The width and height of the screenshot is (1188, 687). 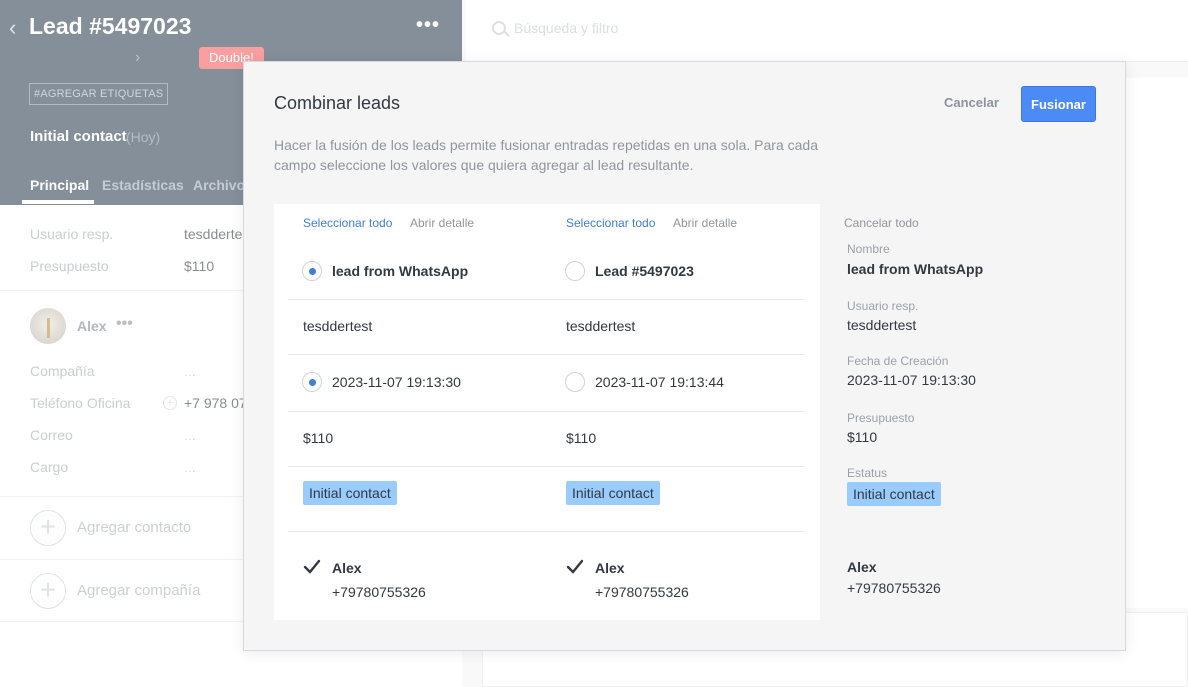 What do you see at coordinates (134, 527) in the screenshot?
I see `add-contact-button: Agregar contacto` at bounding box center [134, 527].